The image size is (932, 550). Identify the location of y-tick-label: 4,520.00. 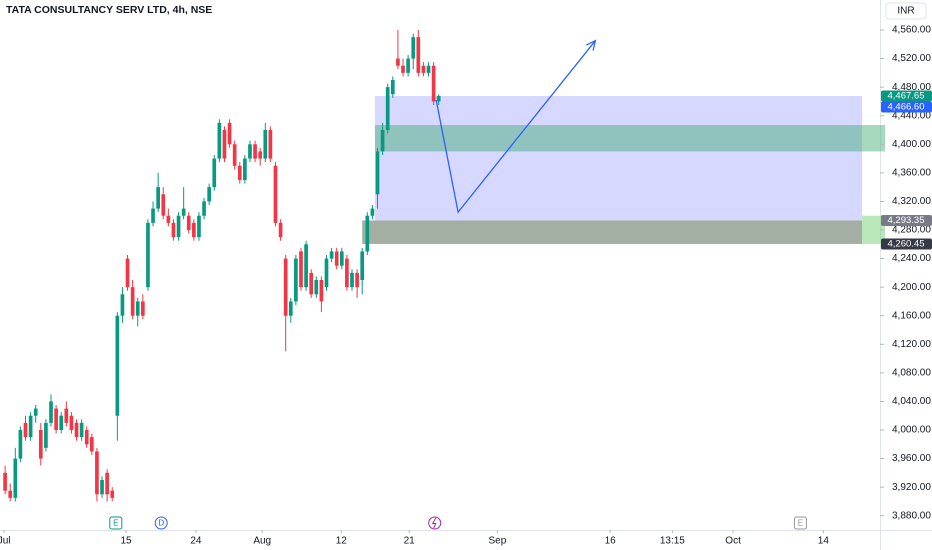
(911, 58).